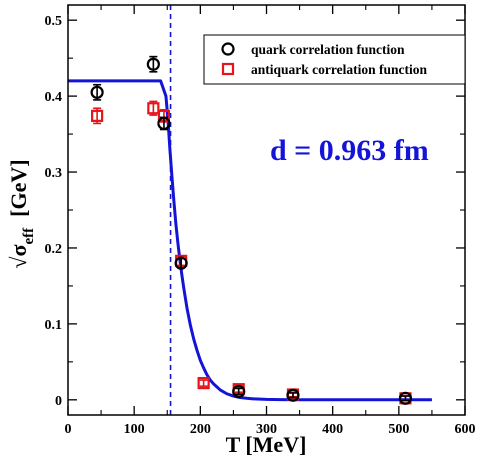 The width and height of the screenshot is (489, 462). Describe the element at coordinates (332, 429) in the screenshot. I see `x-tick-label: 400` at that location.